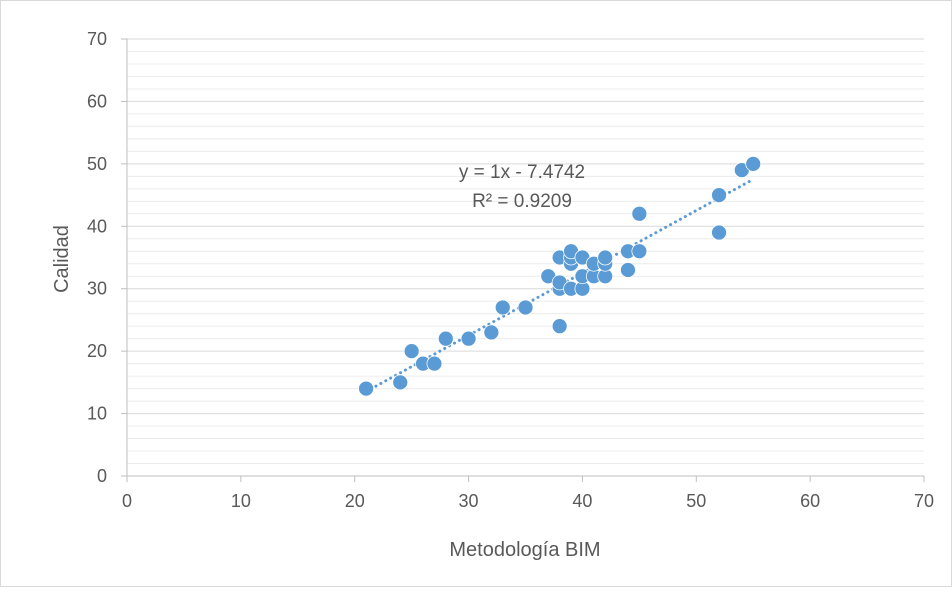  Describe the element at coordinates (582, 501) in the screenshot. I see `x-tick-label: 40` at that location.